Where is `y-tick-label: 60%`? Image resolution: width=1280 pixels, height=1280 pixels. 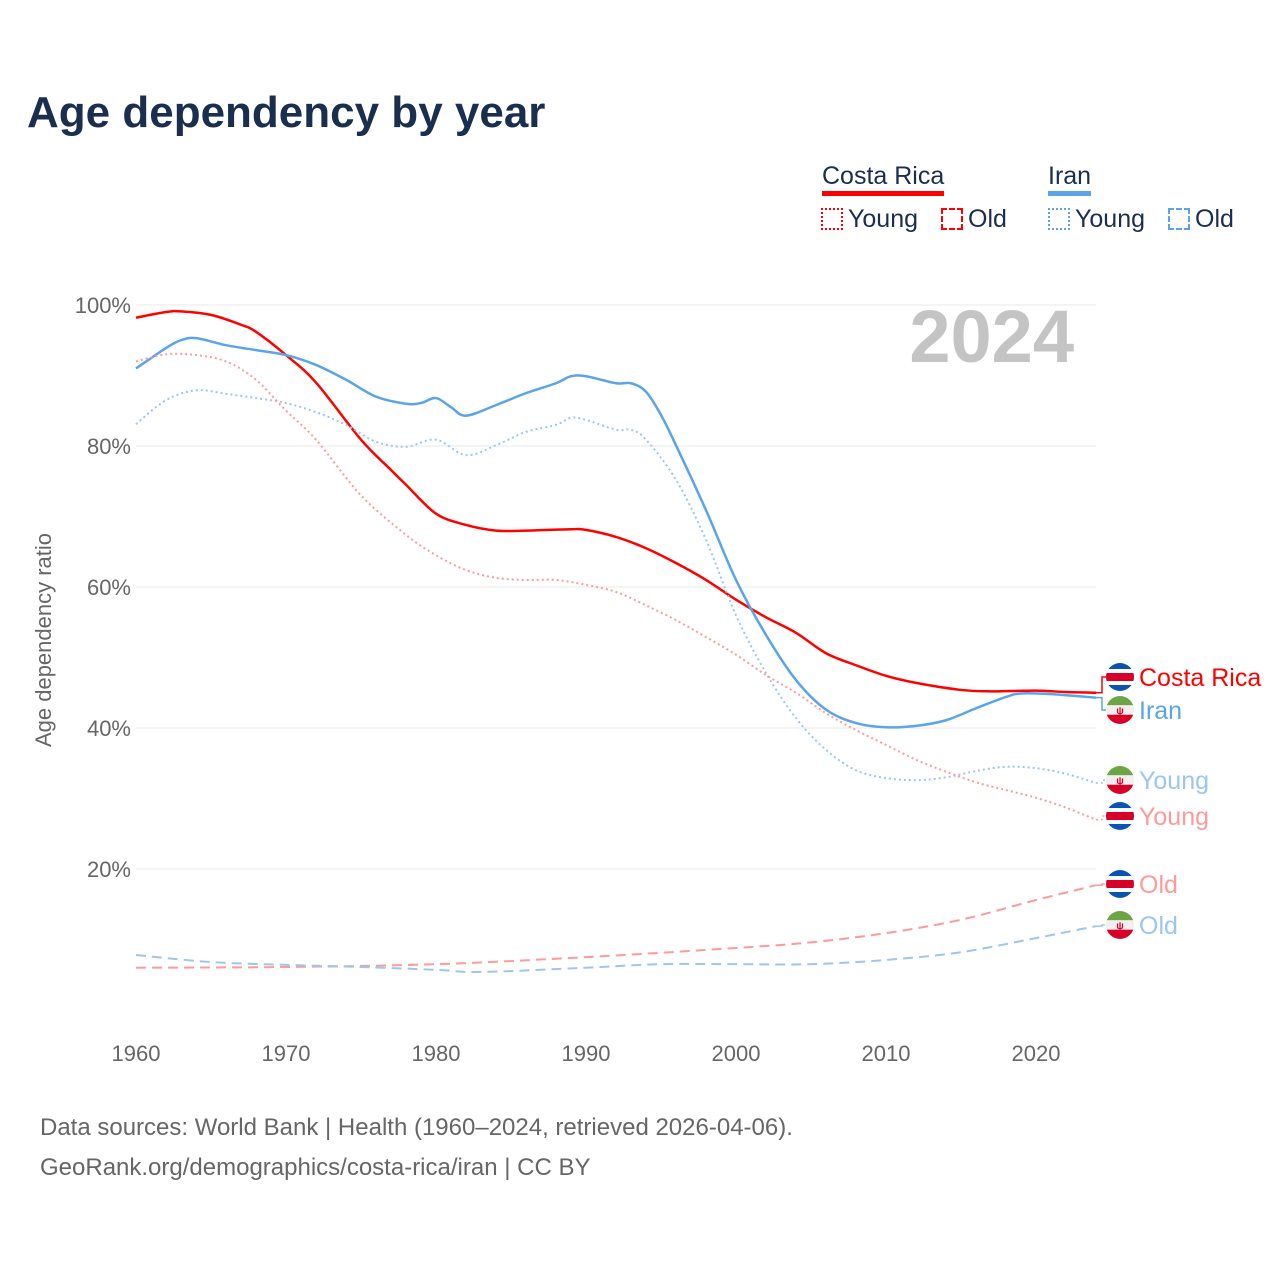
y-tick-label: 60% is located at coordinates (109, 587).